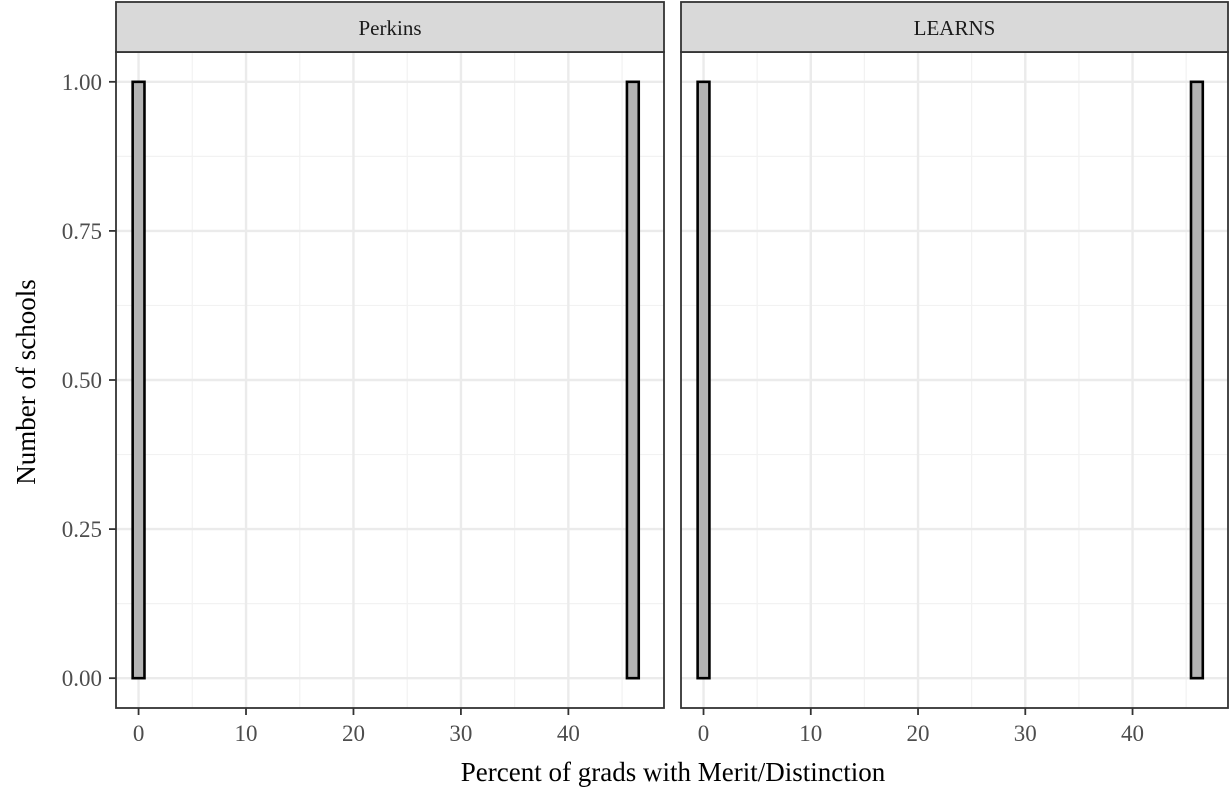 The image size is (1230, 791). Describe the element at coordinates (82, 380) in the screenshot. I see `y-tick-label: 0.50` at that location.